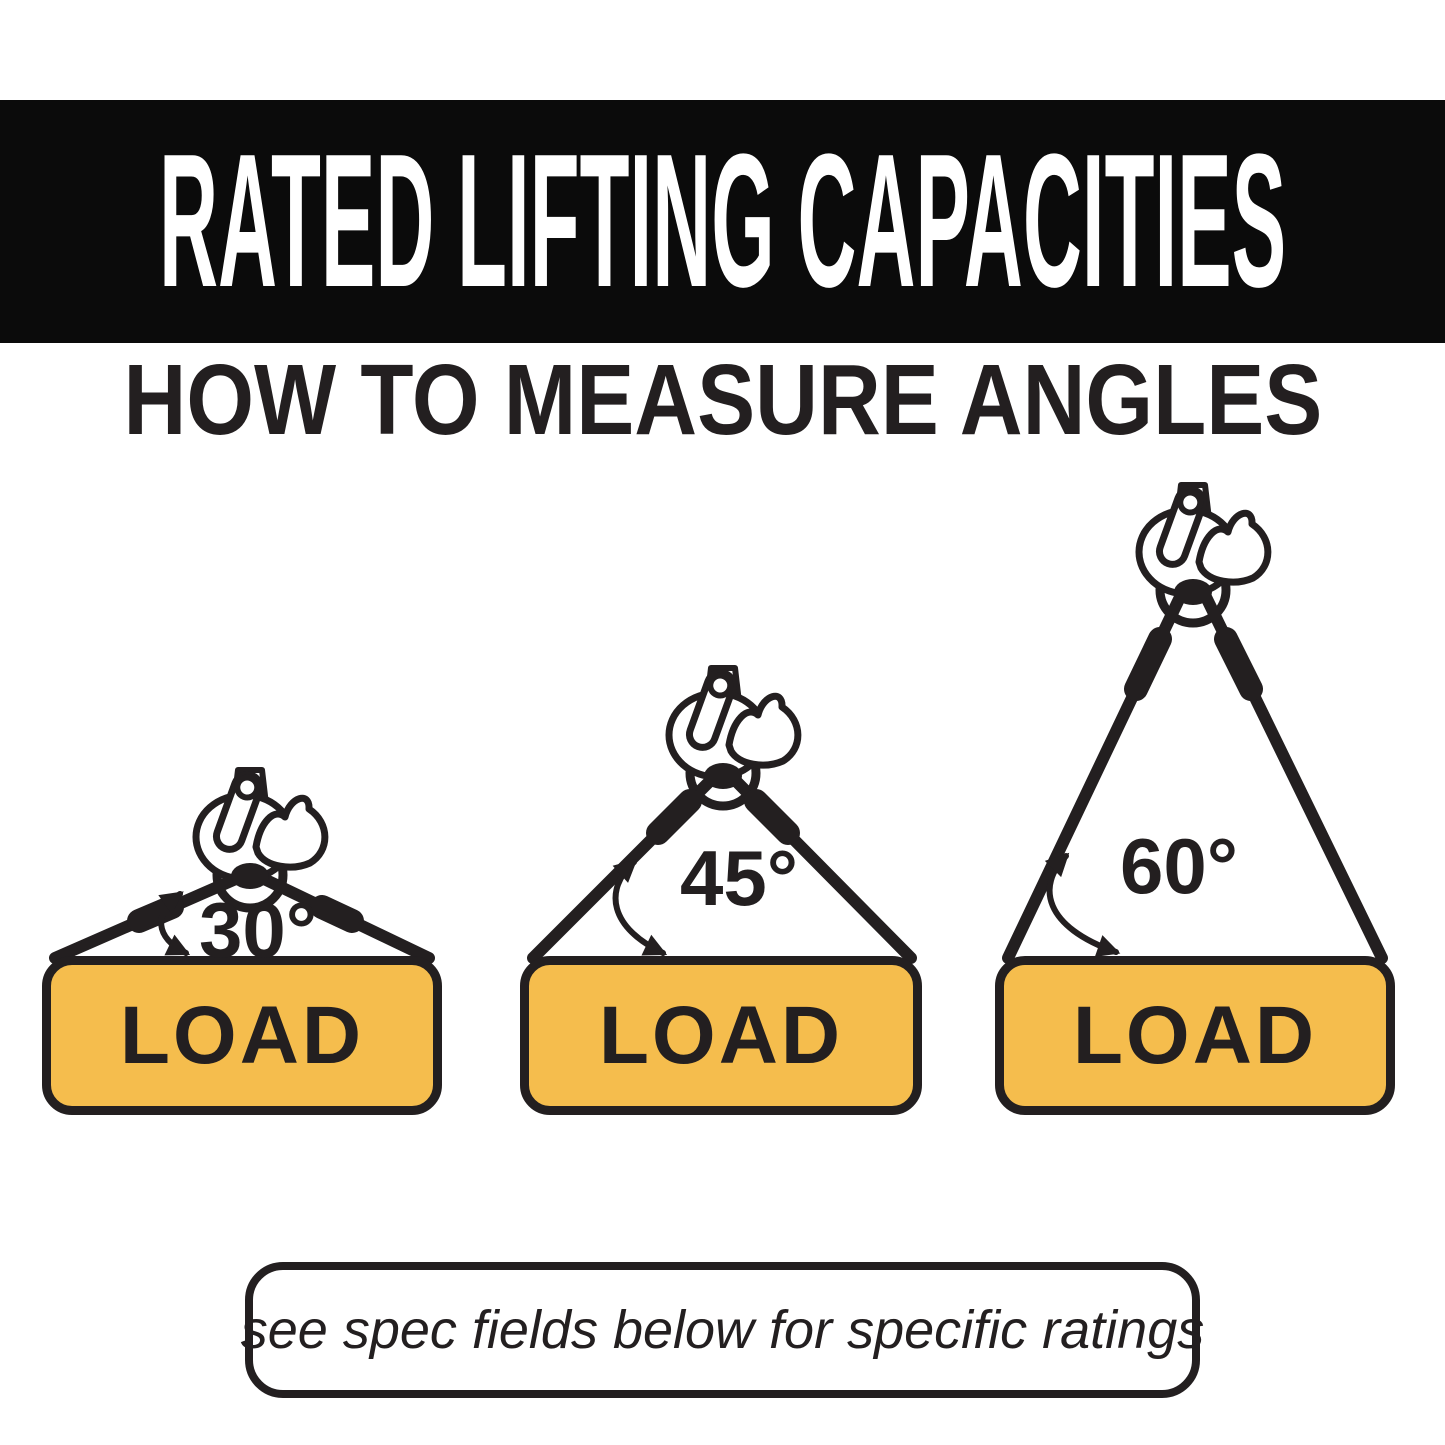 This screenshot has height=1445, width=1445. What do you see at coordinates (739, 878) in the screenshot?
I see `angle-value-45: 45°` at bounding box center [739, 878].